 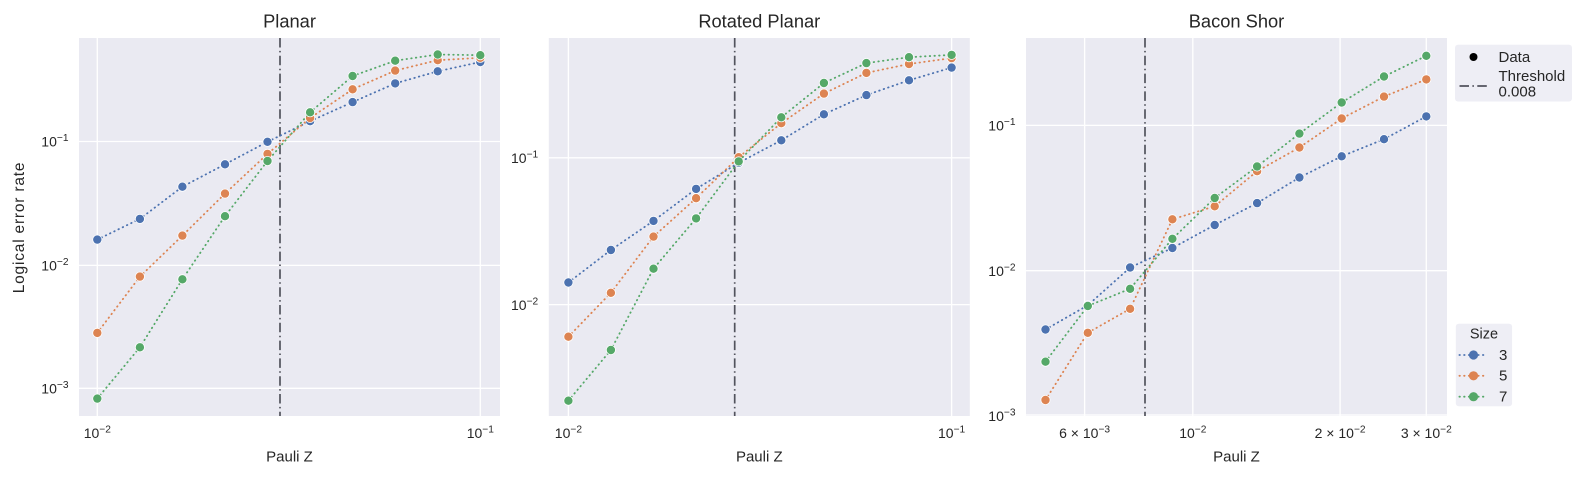 What do you see at coordinates (1084, 433) in the screenshot?
I see `svg-text: 6 × 10⁻³` at bounding box center [1084, 433].